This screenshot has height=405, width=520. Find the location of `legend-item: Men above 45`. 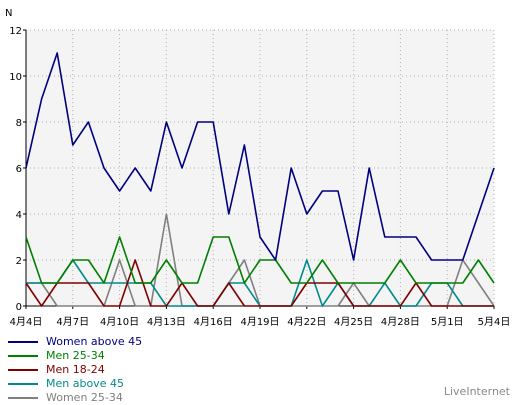

legend-item: Men above 45 is located at coordinates (75, 384).